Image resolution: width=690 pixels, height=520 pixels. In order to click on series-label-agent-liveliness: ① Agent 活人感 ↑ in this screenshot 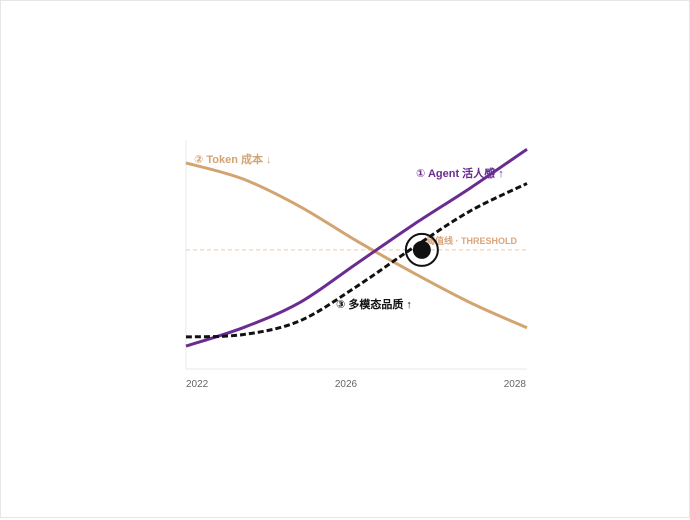, I will do `click(460, 173)`.